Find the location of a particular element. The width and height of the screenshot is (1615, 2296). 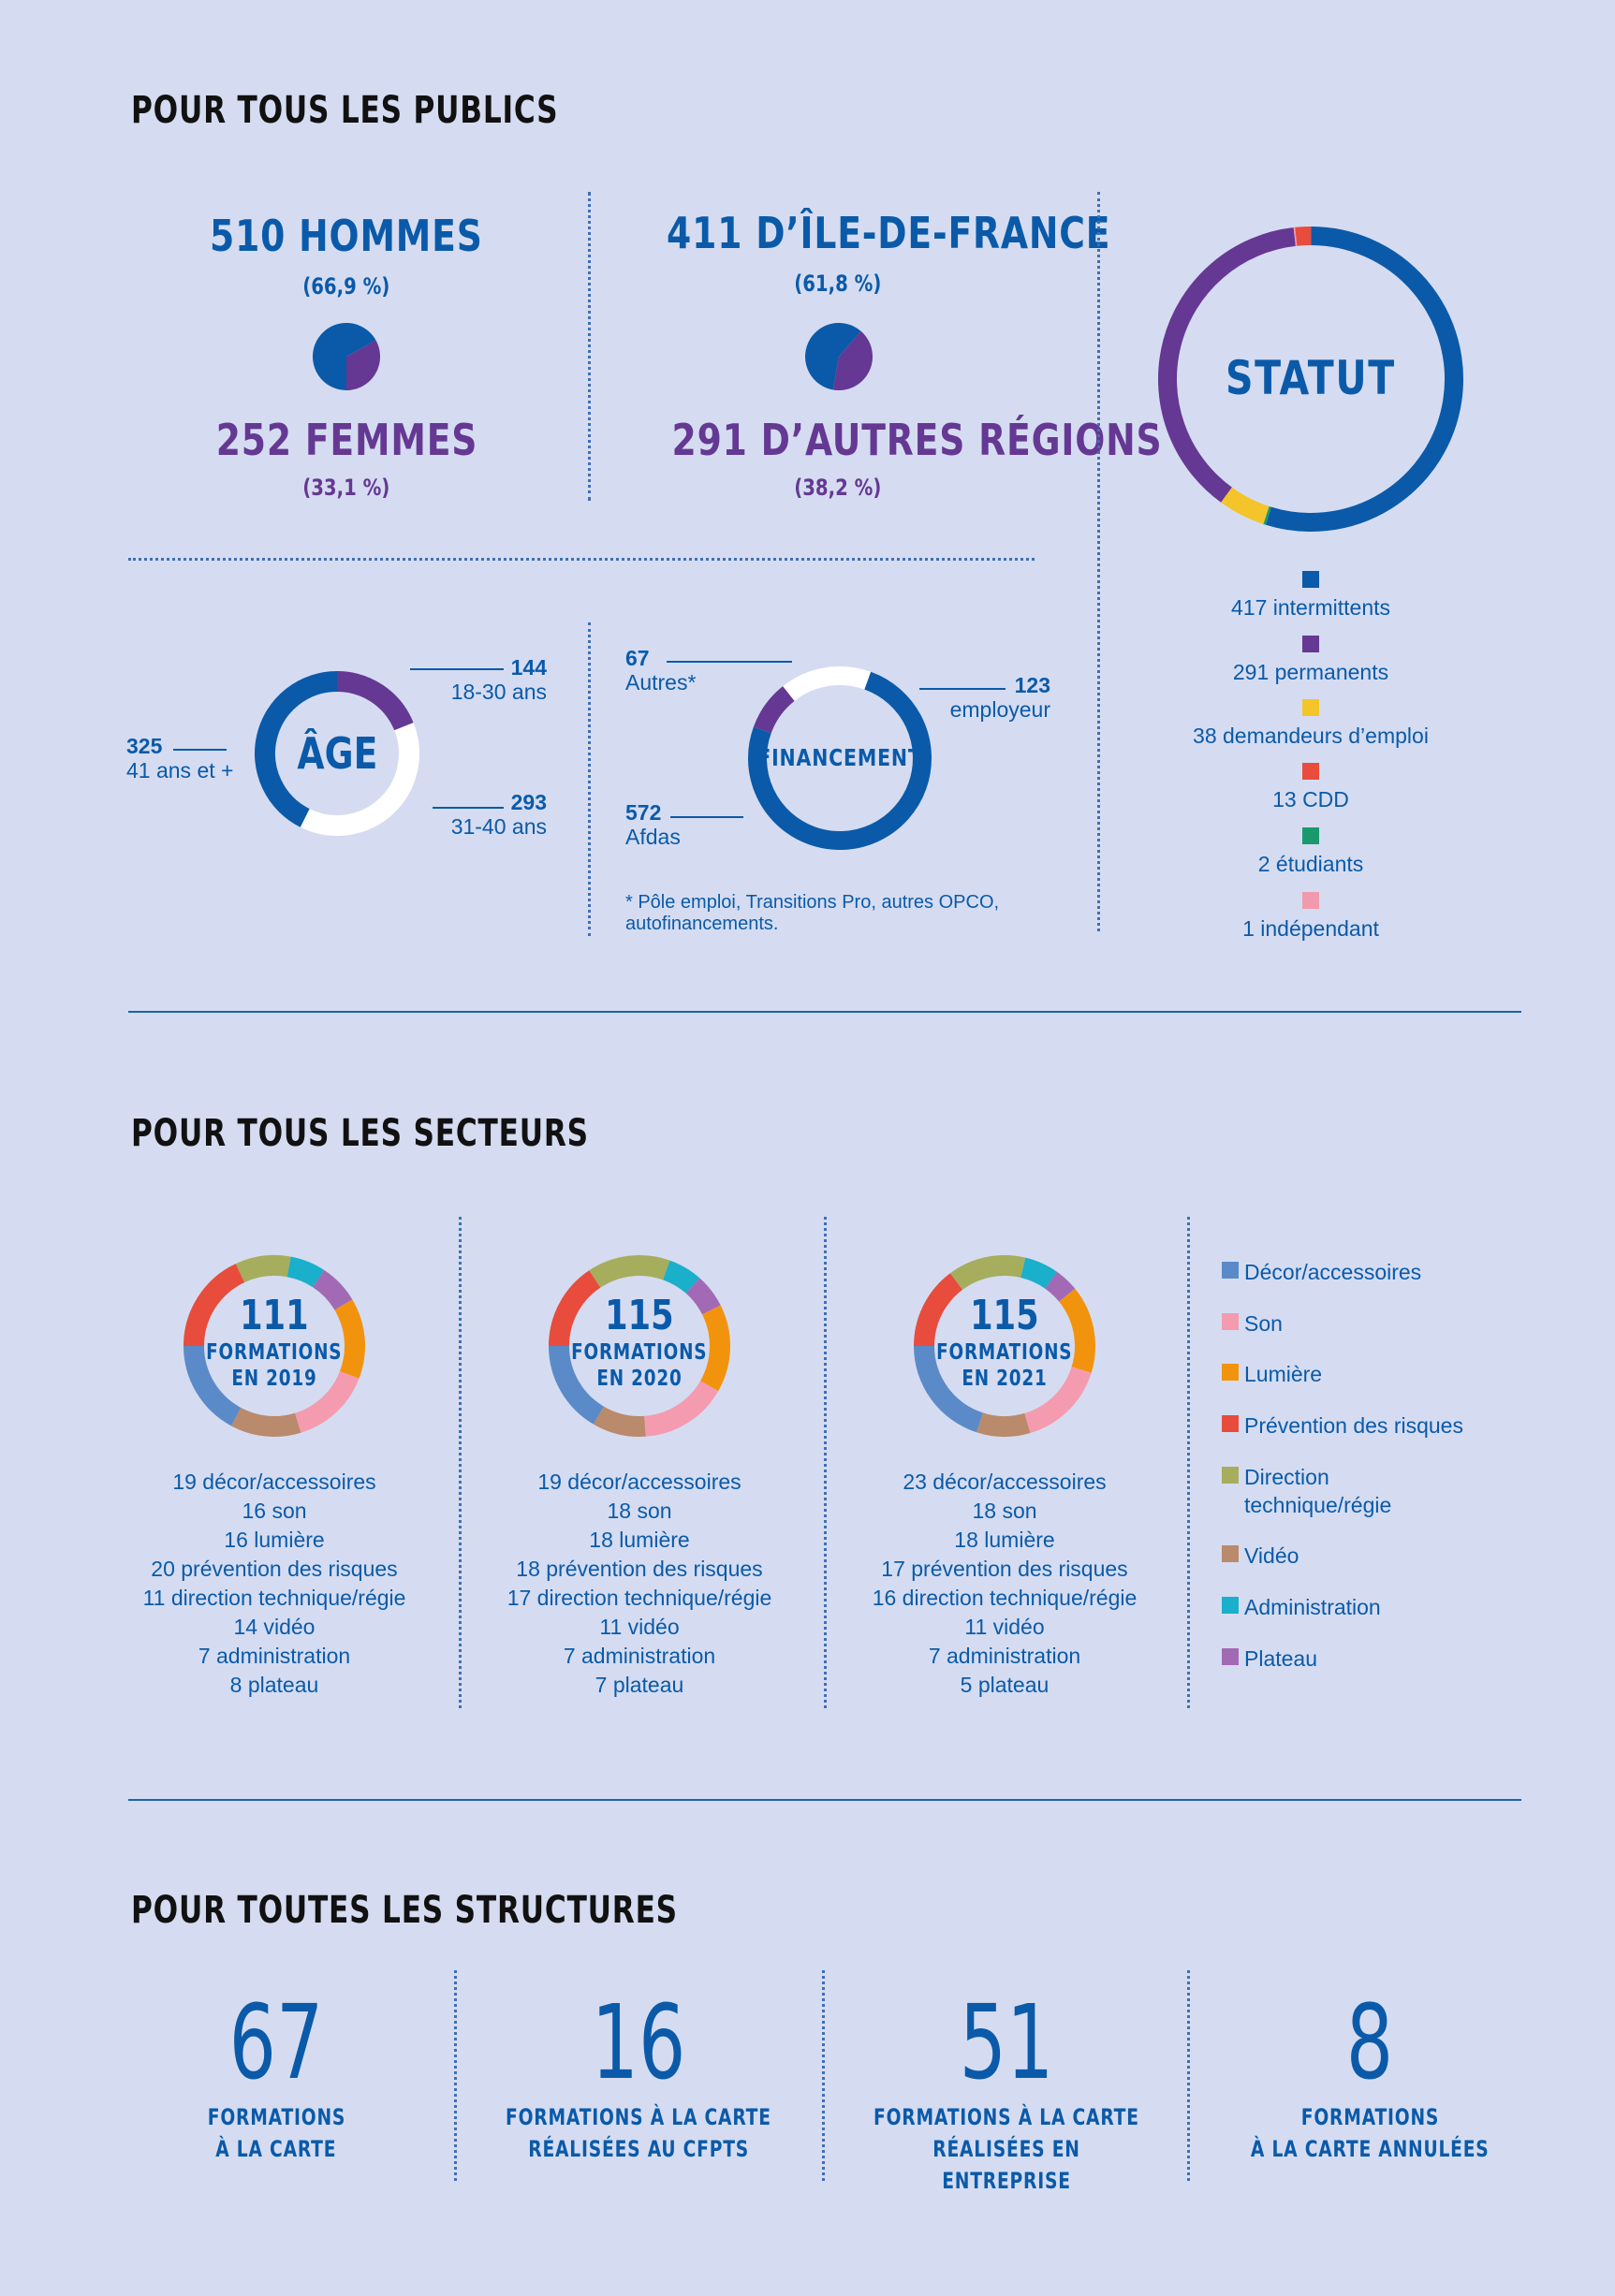

legend-prevention: Prévention des risques is located at coordinates (1342, 1425).